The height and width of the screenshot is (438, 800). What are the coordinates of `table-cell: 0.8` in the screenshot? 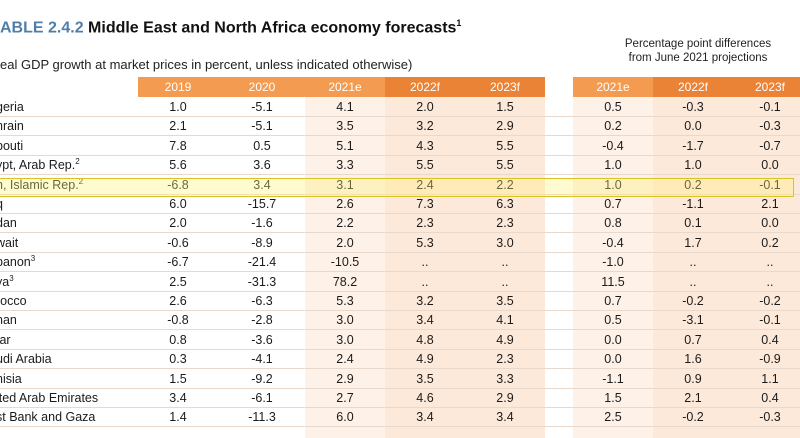 It's located at (178, 340).